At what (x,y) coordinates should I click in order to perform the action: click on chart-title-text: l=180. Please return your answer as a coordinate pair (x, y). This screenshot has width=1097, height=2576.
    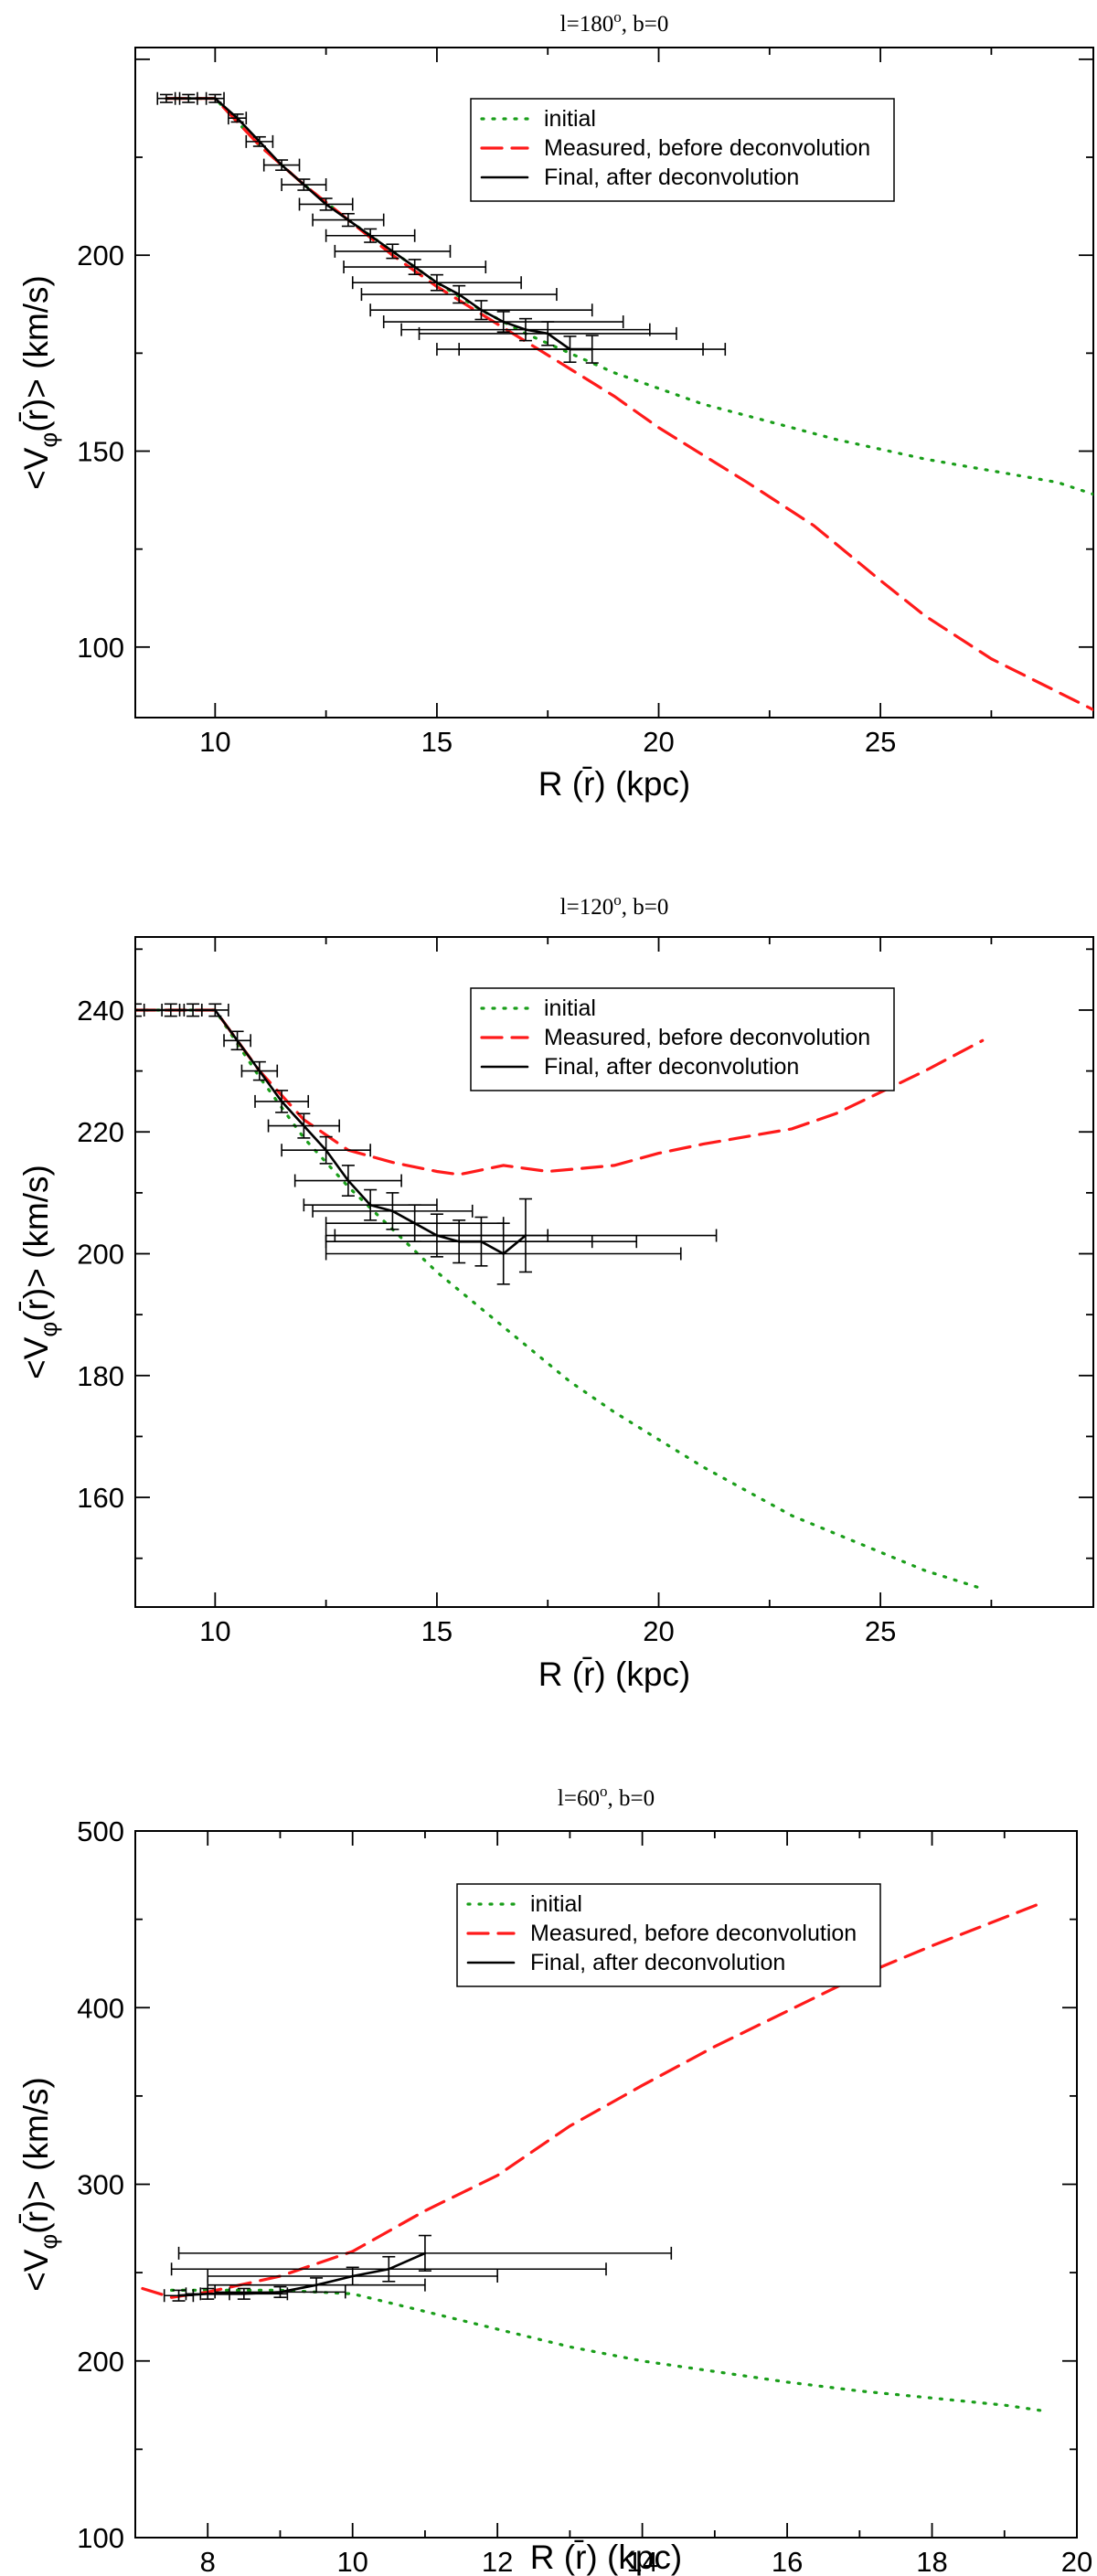
    Looking at the image, I should click on (587, 24).